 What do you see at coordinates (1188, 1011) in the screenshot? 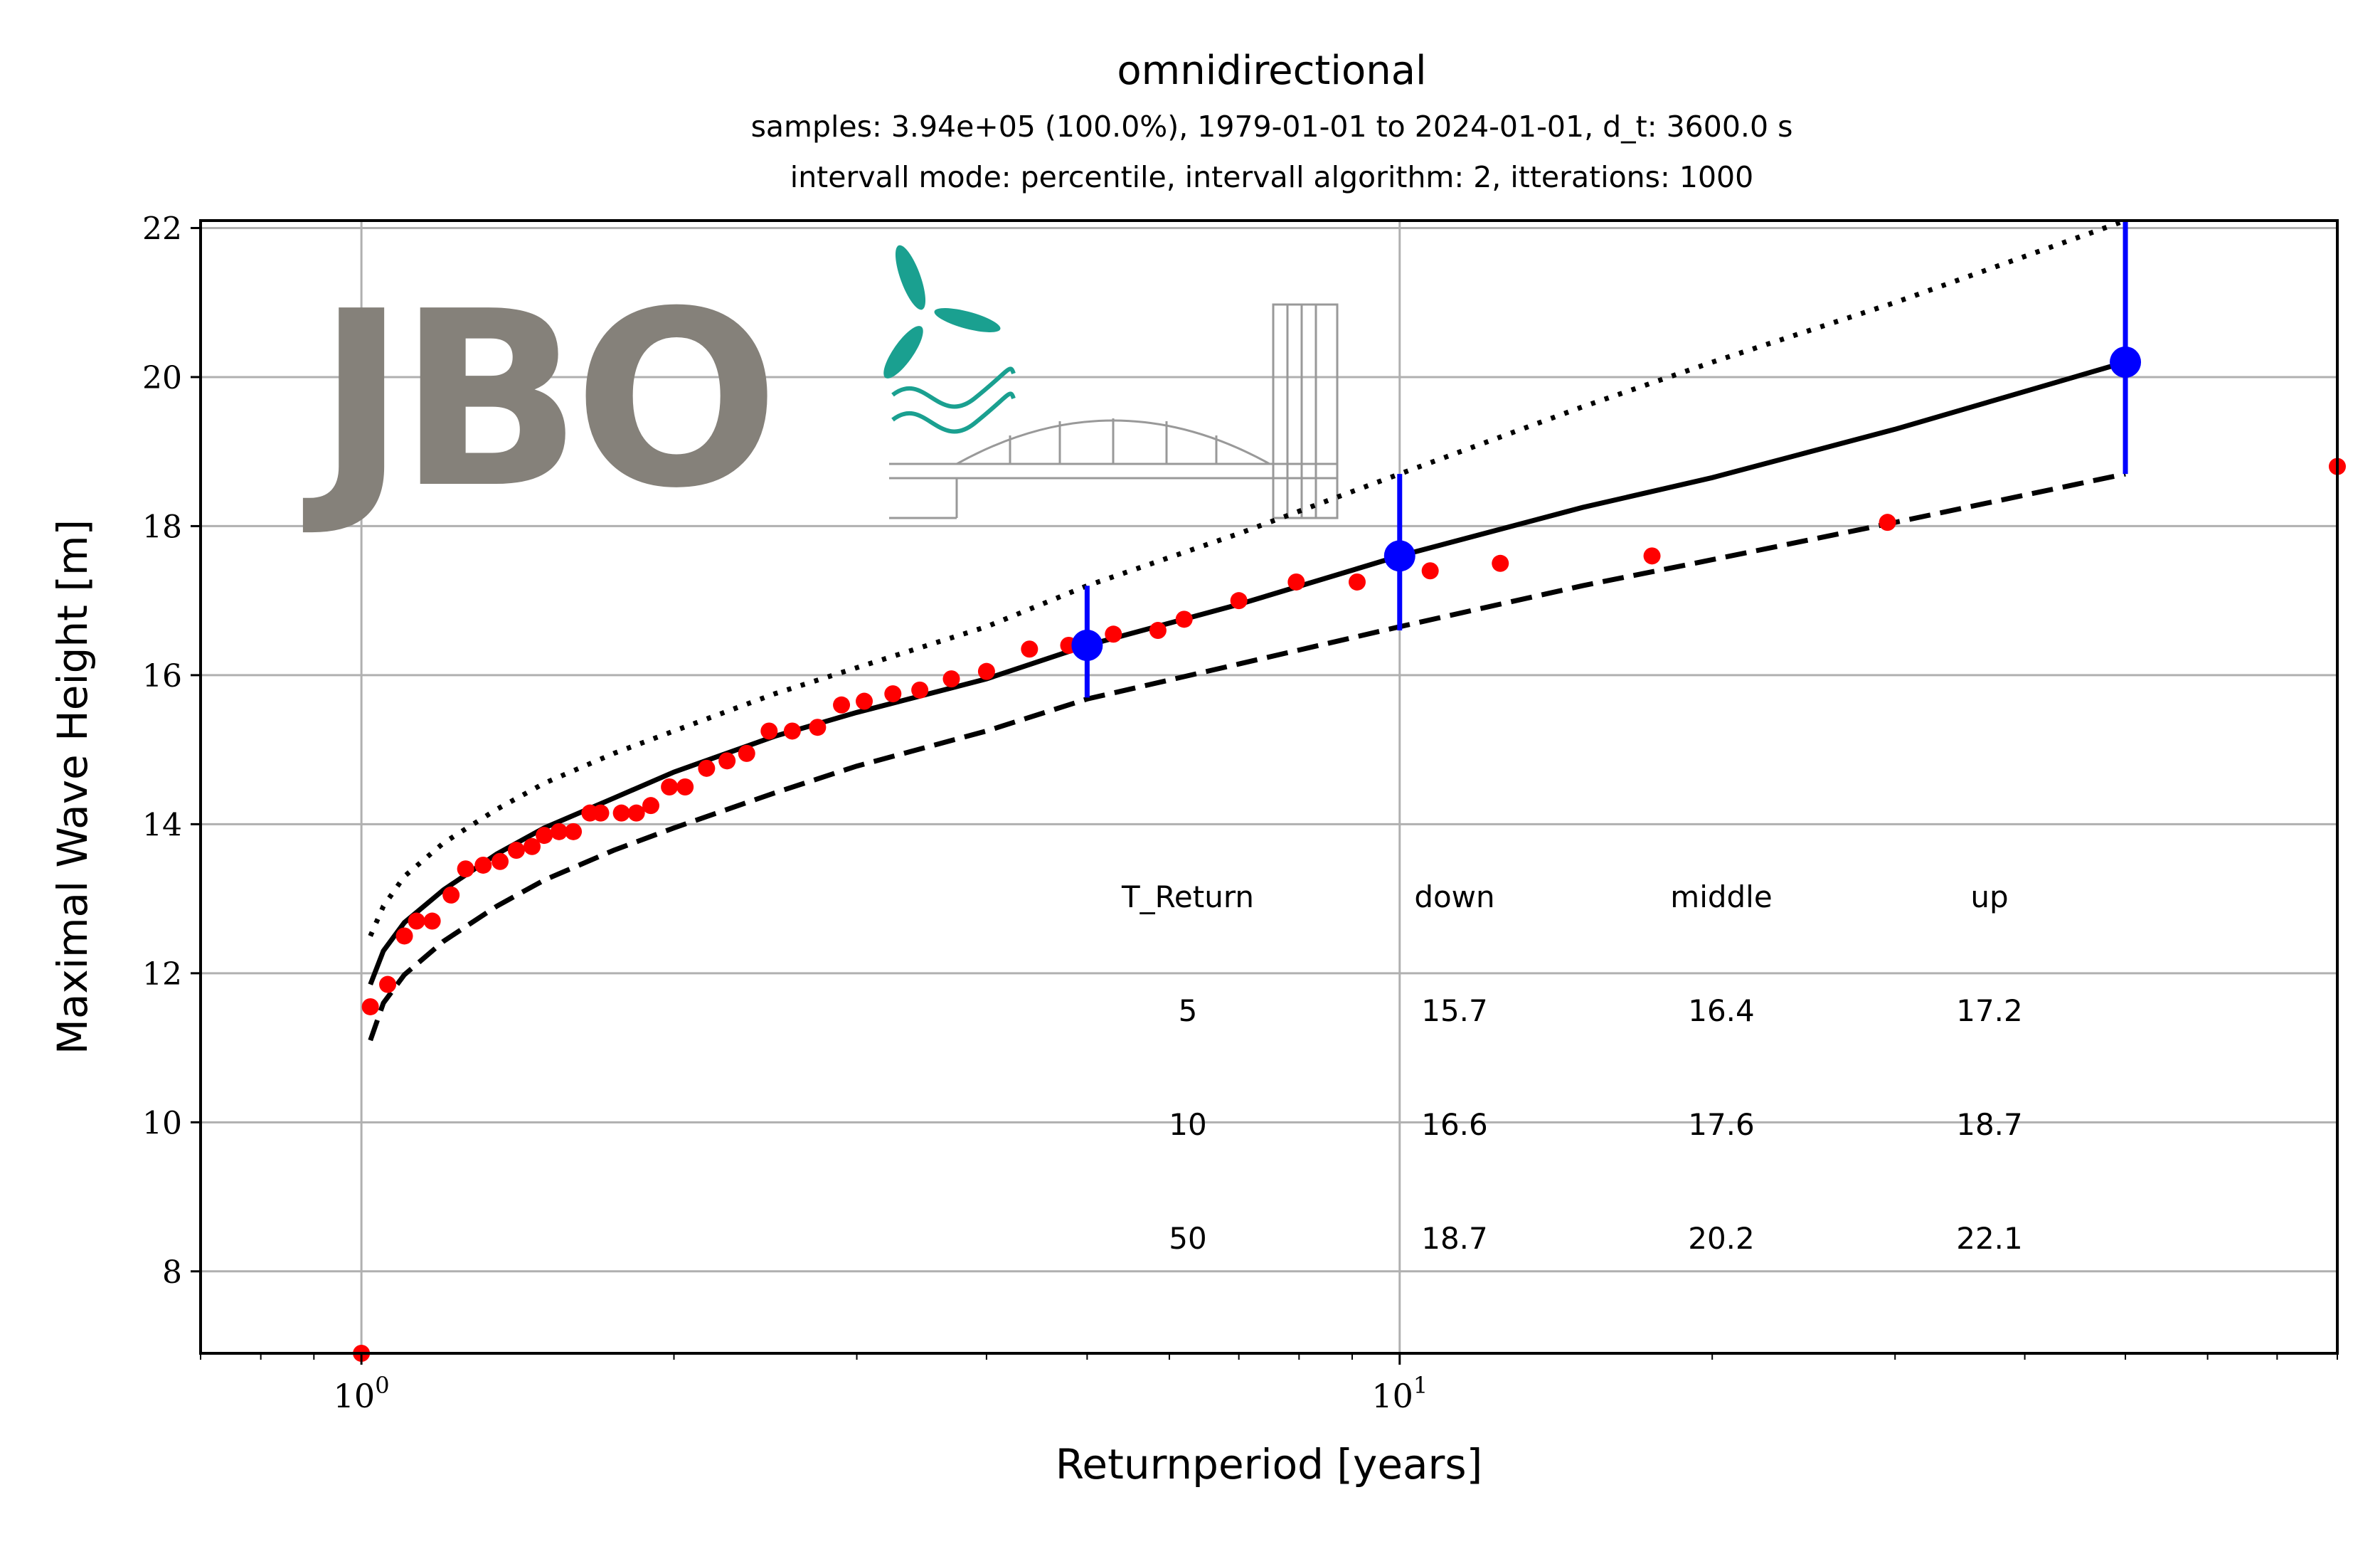
I see `table-cell: 5` at bounding box center [1188, 1011].